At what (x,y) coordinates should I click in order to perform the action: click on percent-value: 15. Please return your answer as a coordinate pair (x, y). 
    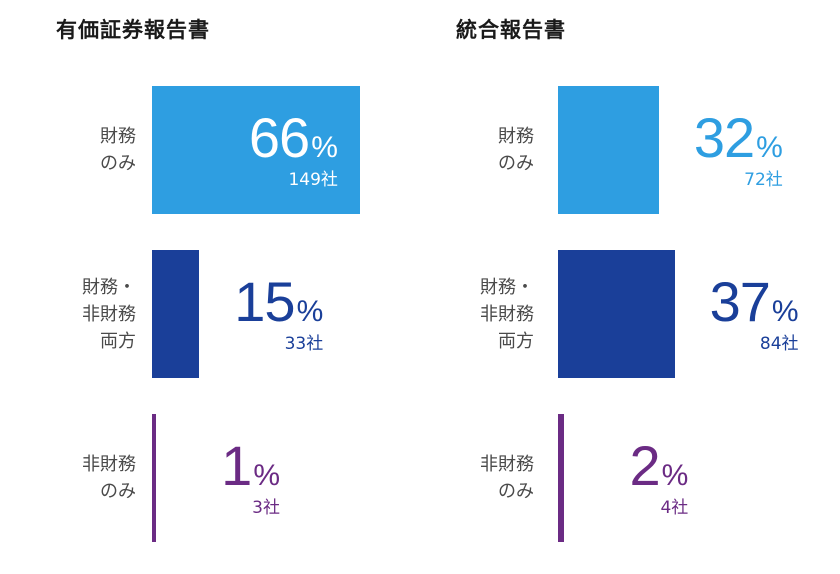
    Looking at the image, I should click on (264, 301).